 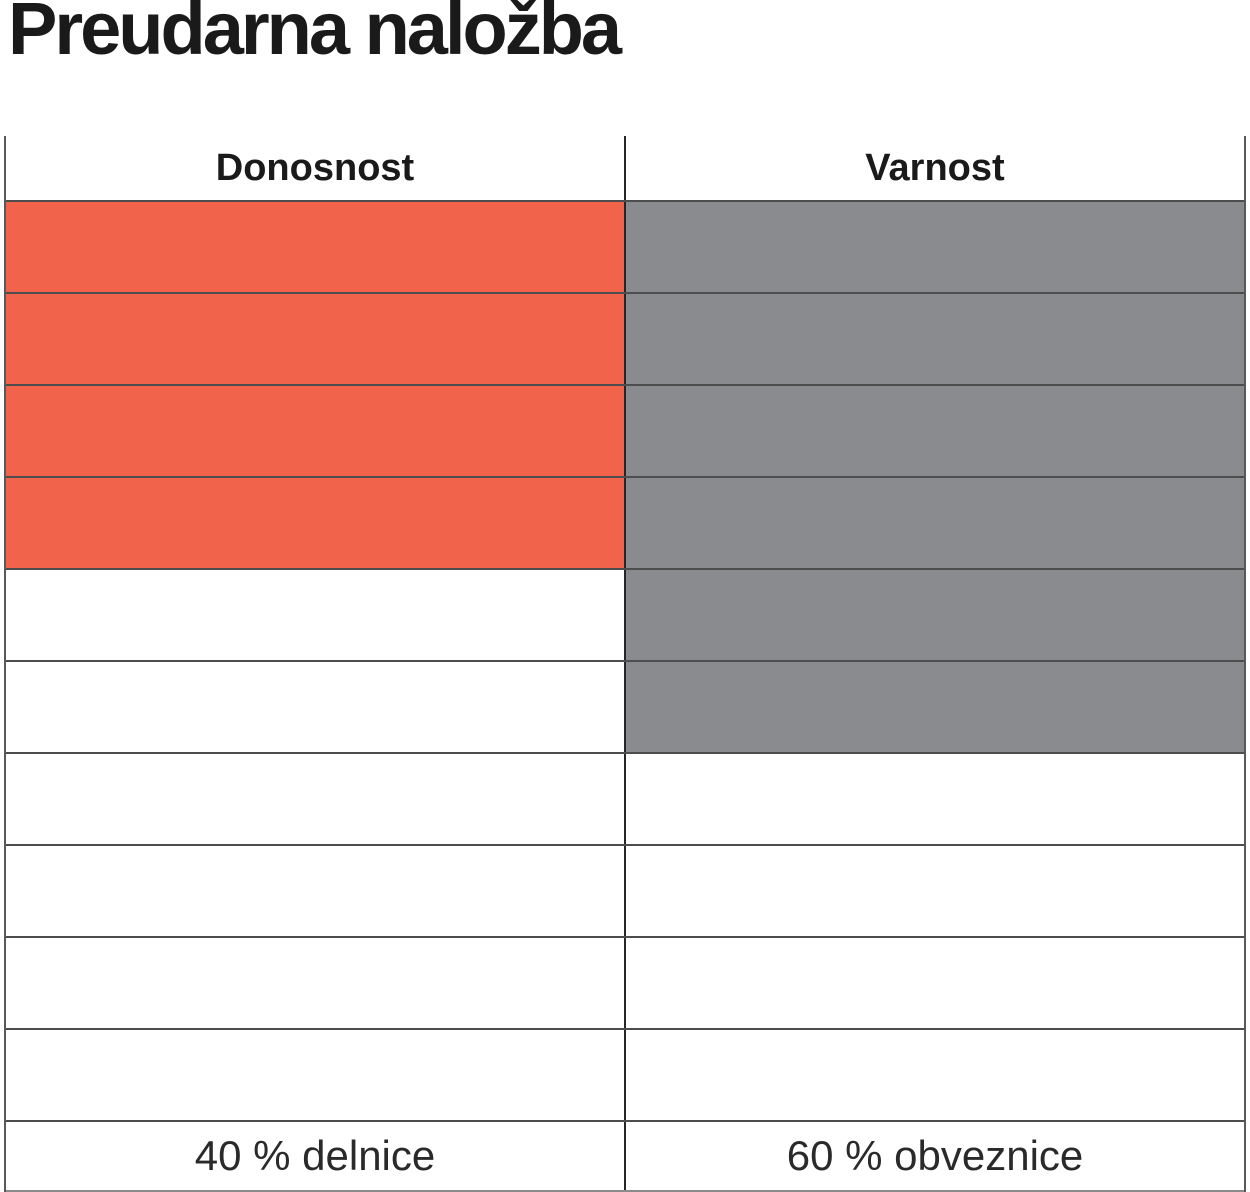 I want to click on table-footer-row: 40 % delnice 60 % obveznice, so click(x=625, y=1157).